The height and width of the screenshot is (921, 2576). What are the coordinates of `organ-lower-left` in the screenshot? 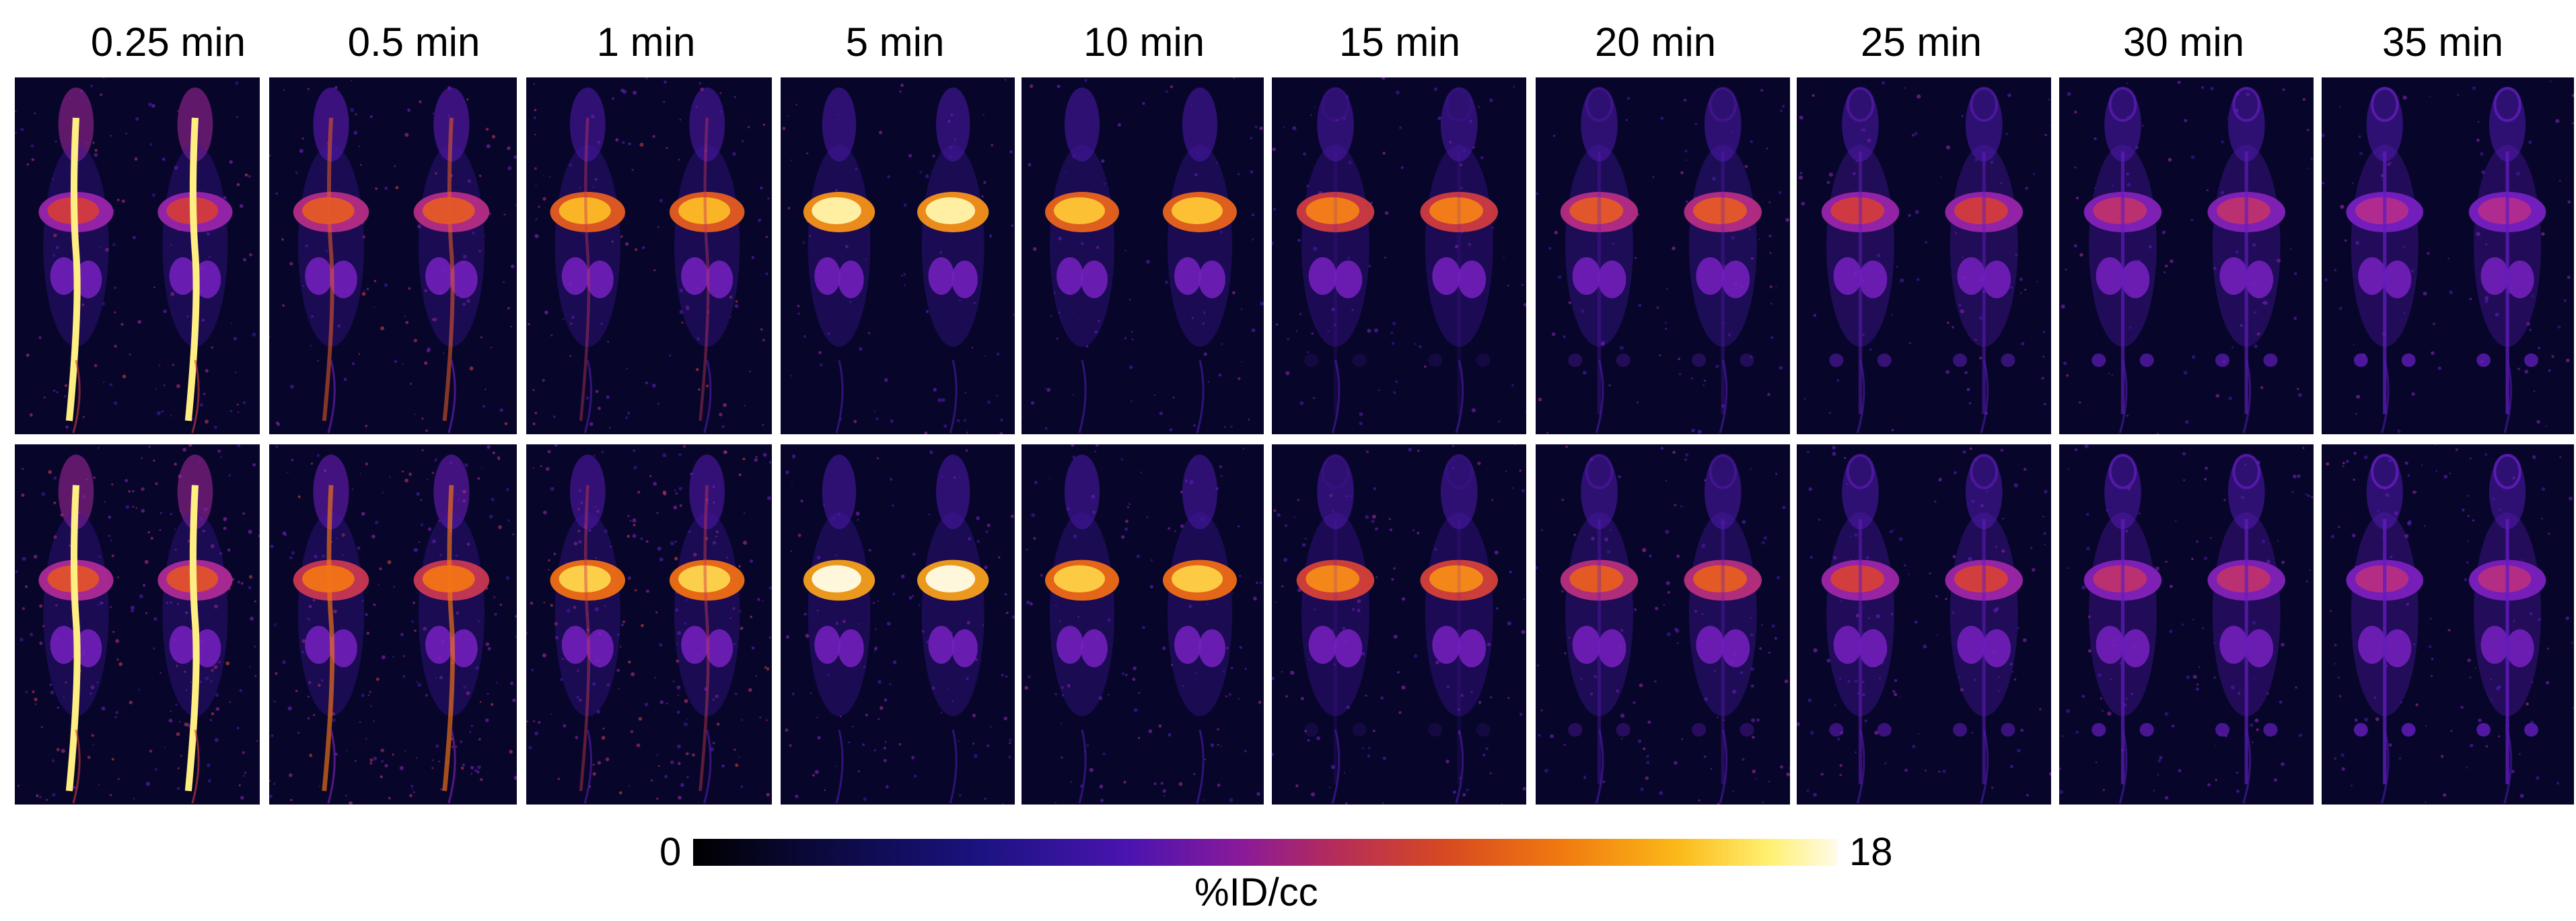 It's located at (1710, 644).